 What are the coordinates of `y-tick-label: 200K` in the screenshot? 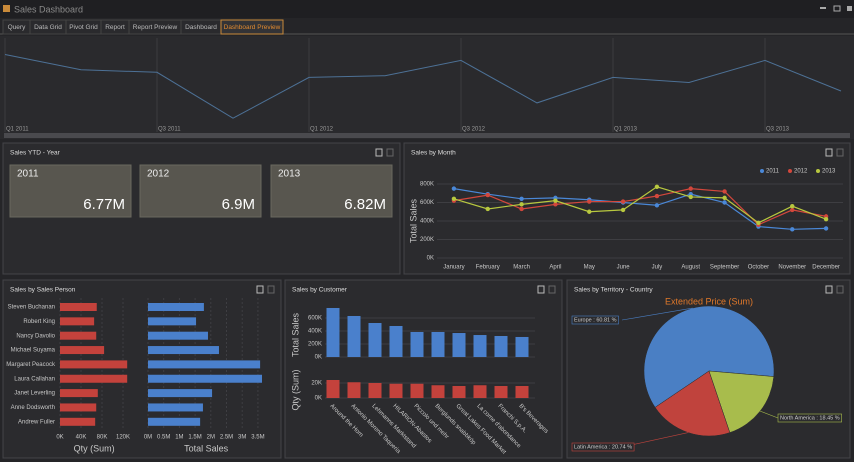 It's located at (315, 345).